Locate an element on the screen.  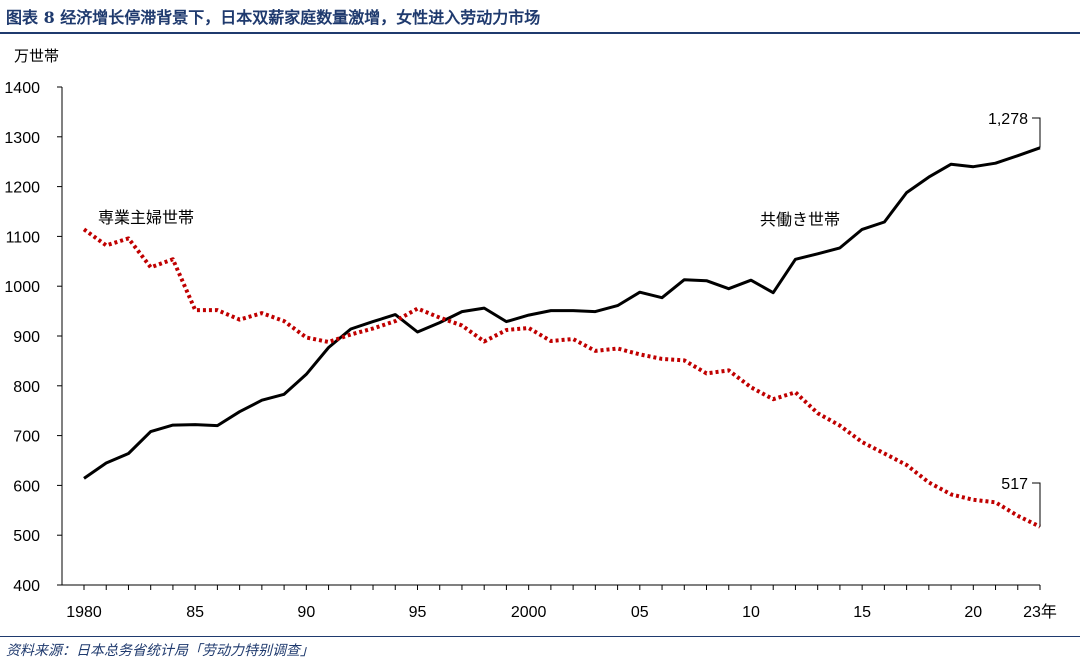
y-tick-label: 600 is located at coordinates (26, 486).